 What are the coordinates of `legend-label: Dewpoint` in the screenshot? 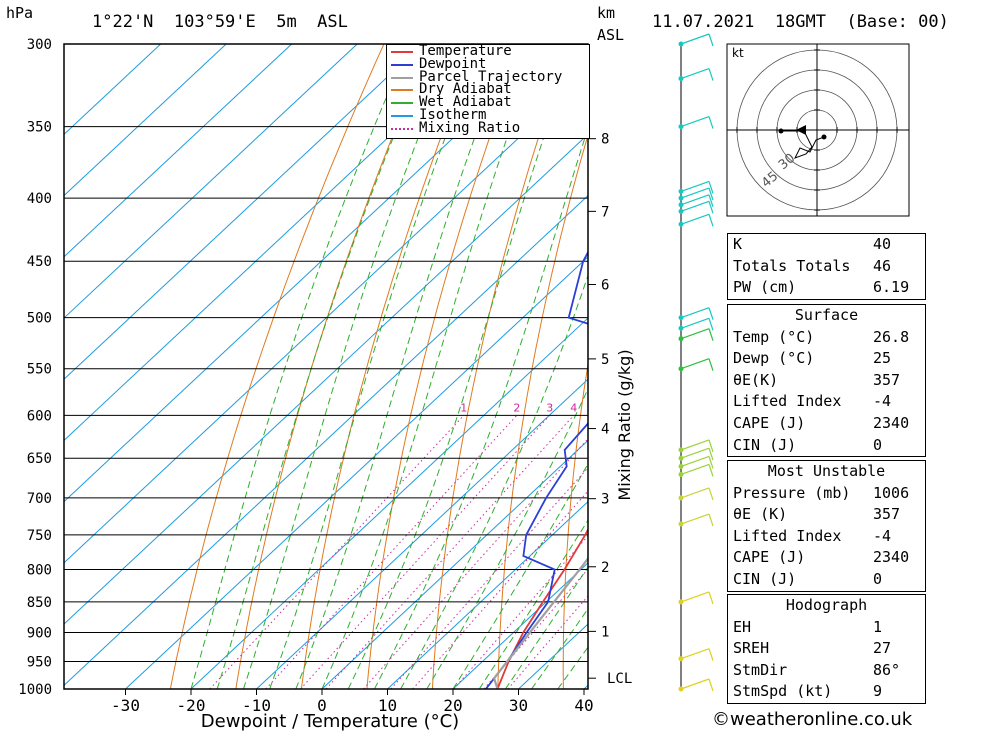 It's located at (453, 63).